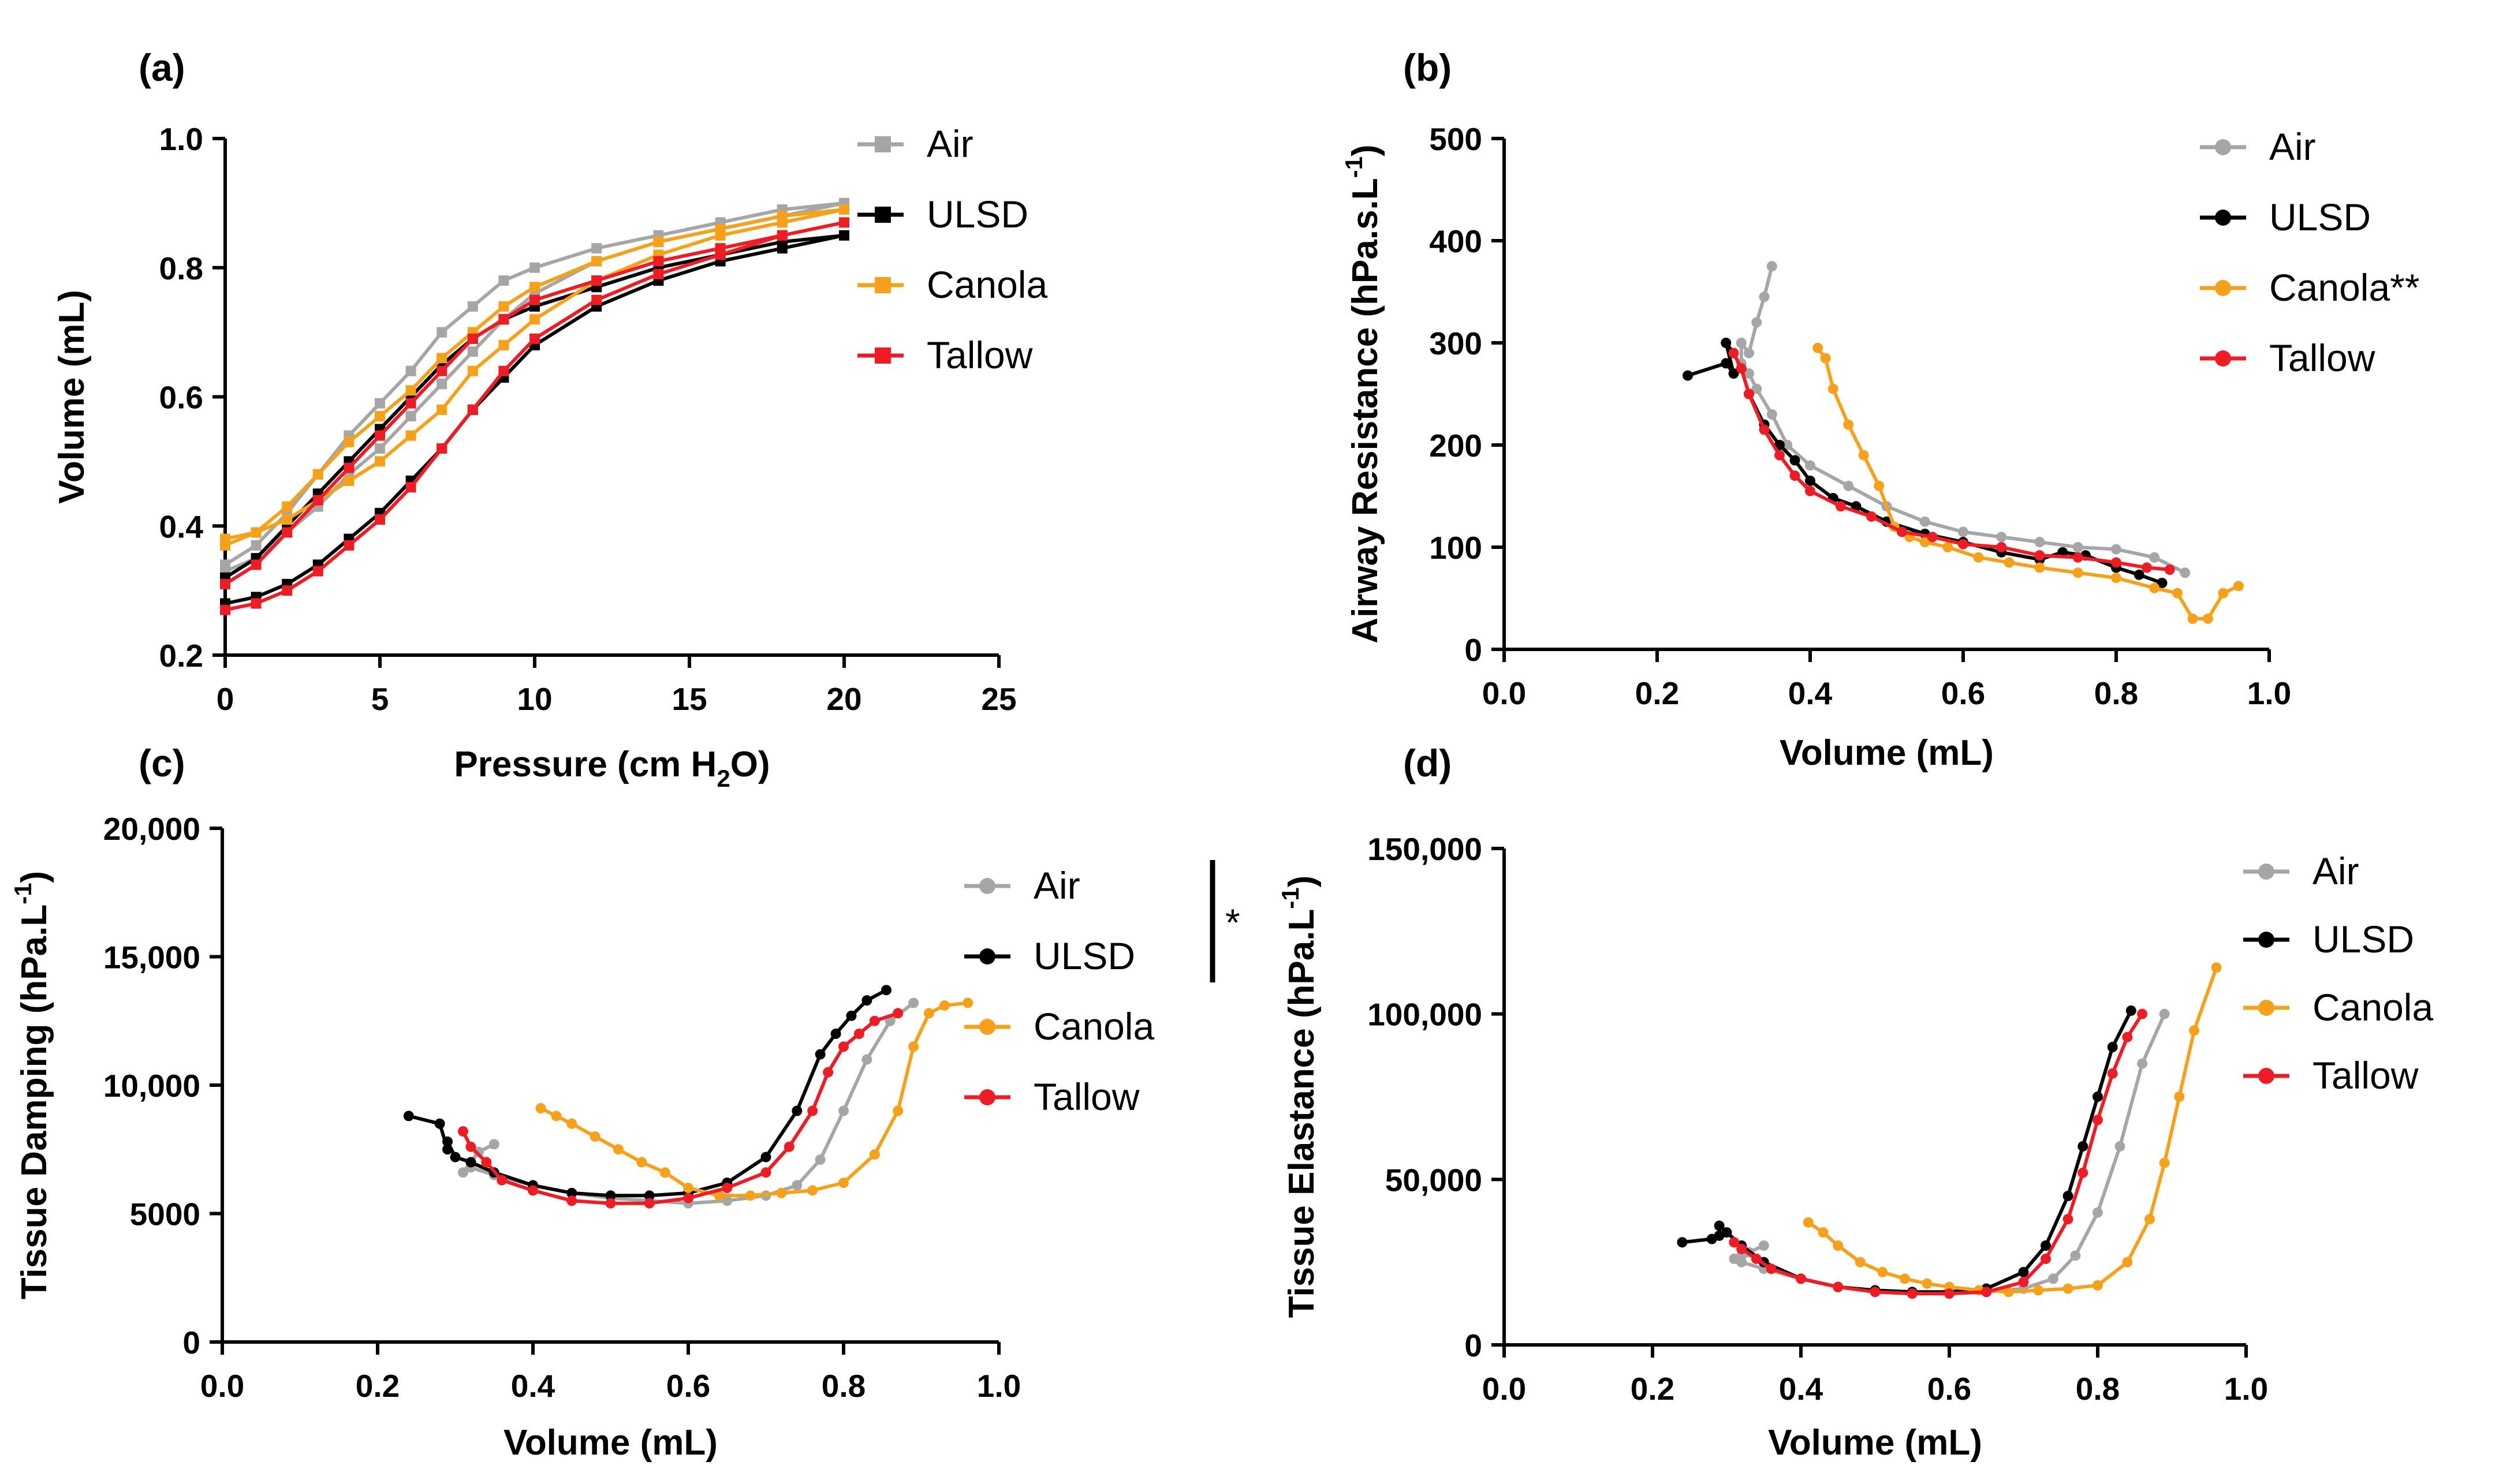 Image resolution: width=2514 pixels, height=1484 pixels. Describe the element at coordinates (754, 1099) in the screenshot. I see `series-canola` at that location.